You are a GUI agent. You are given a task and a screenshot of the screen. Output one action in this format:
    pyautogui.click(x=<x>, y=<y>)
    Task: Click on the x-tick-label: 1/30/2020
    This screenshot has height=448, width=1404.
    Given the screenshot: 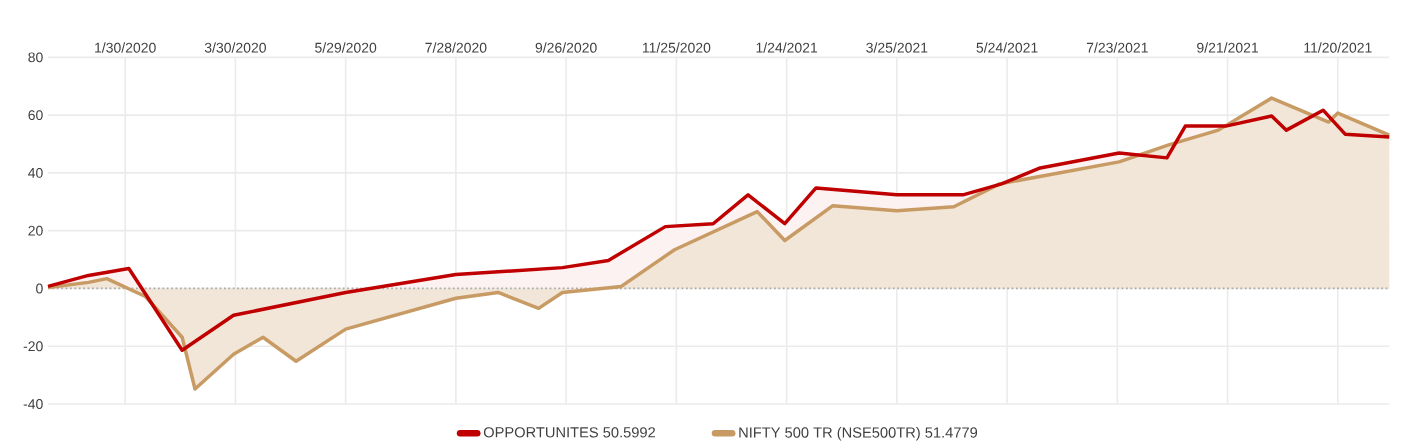 What is the action you would take?
    pyautogui.click(x=125, y=47)
    